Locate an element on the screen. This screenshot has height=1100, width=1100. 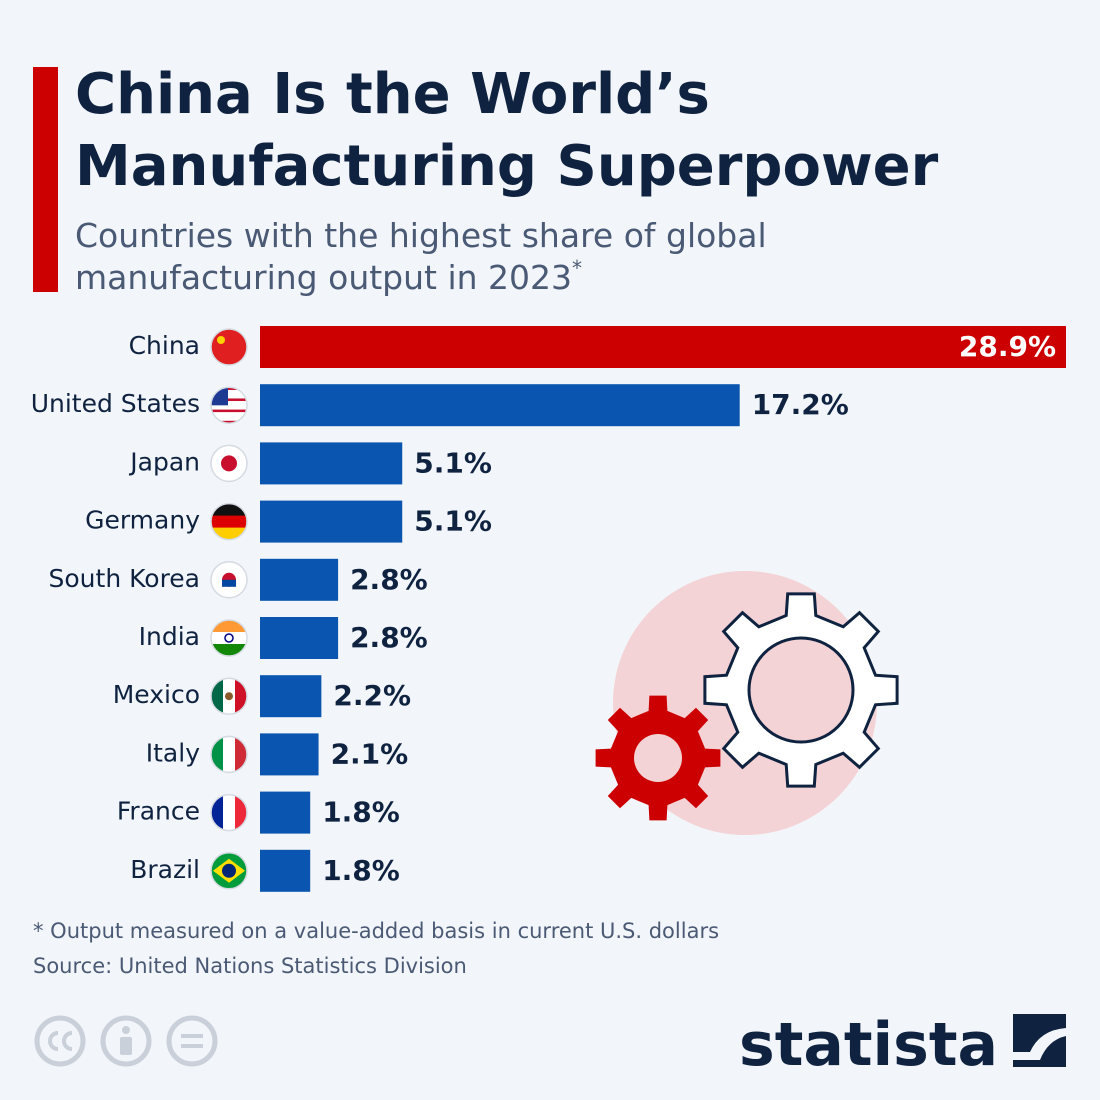
category-label: United States is located at coordinates (115, 403).